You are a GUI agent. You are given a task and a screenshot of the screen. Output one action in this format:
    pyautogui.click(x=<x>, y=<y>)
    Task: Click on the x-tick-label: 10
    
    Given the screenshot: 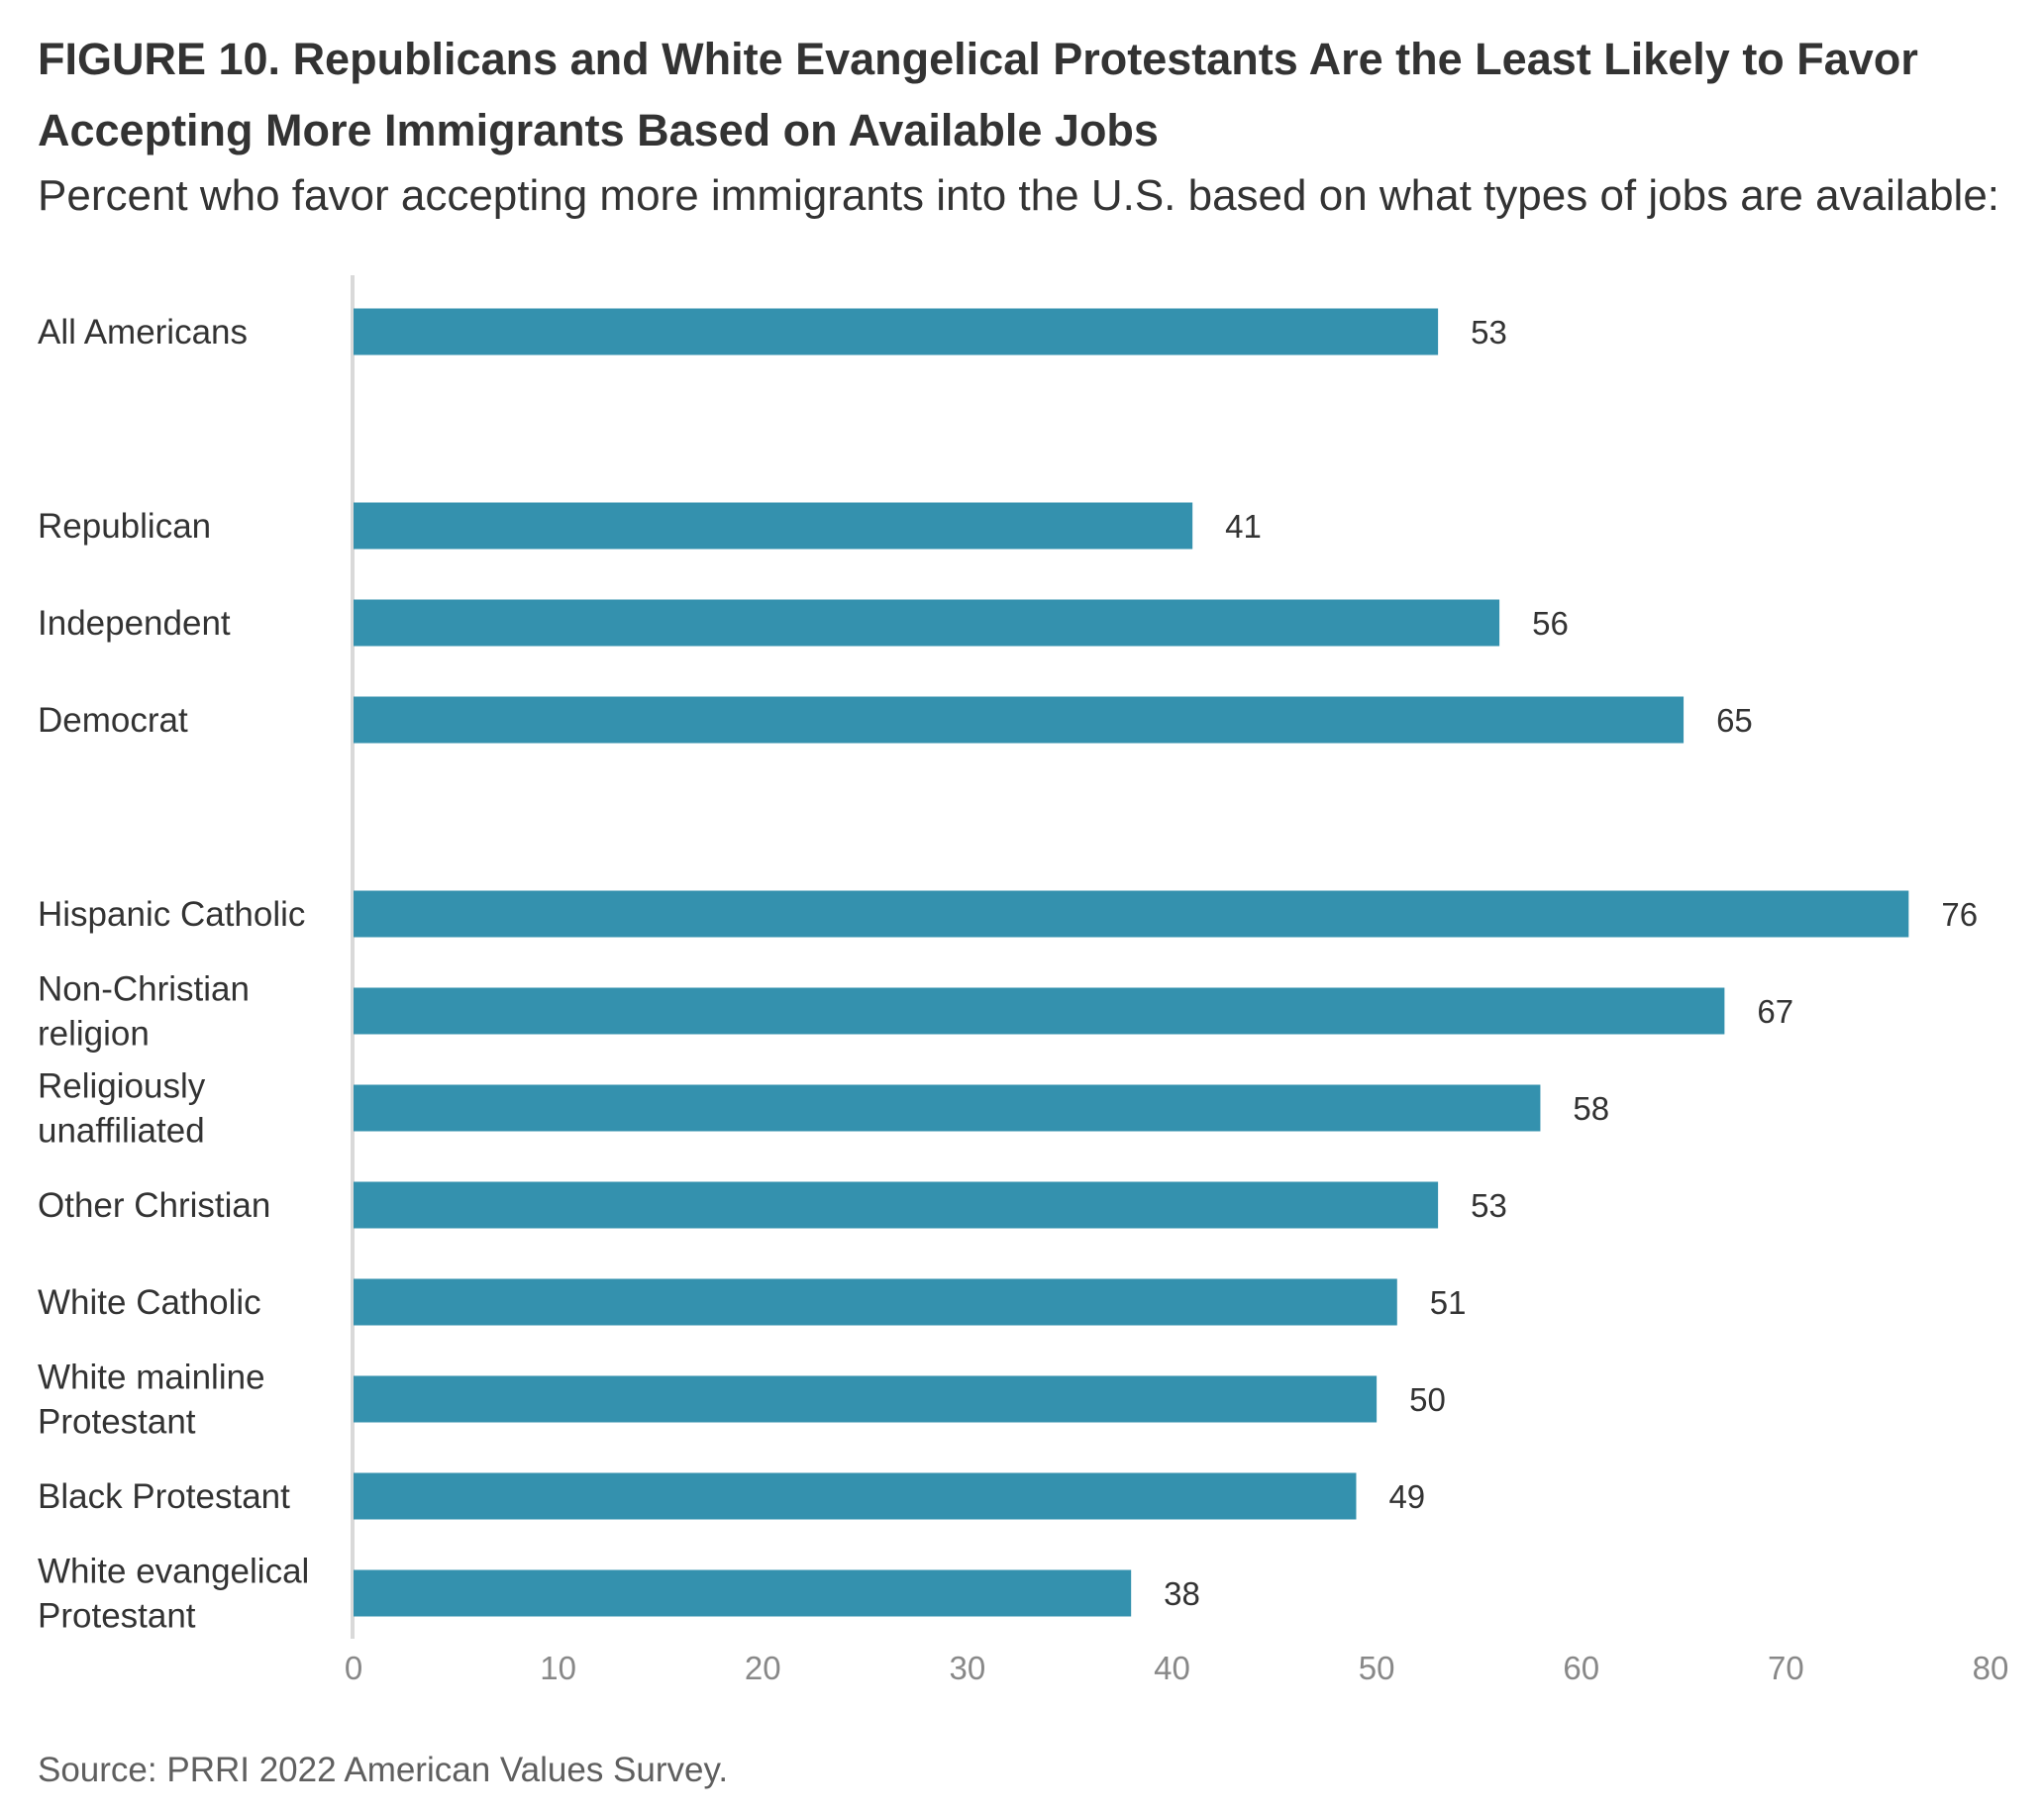 What is the action you would take?
    pyautogui.click(x=558, y=1668)
    